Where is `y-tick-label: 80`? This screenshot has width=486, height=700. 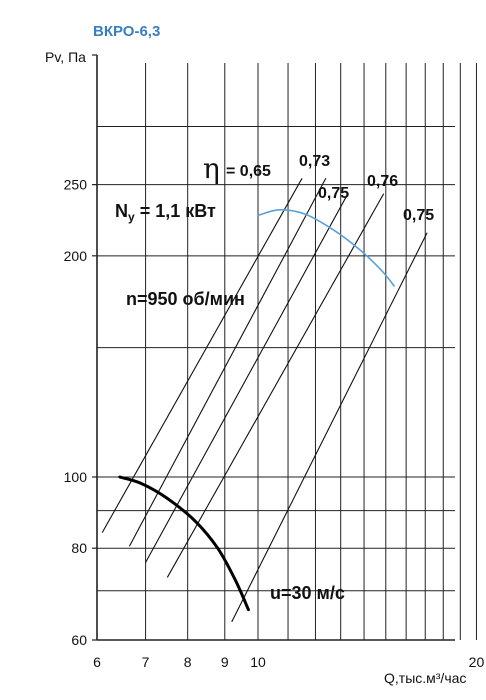 y-tick-label: 80 is located at coordinates (79, 548).